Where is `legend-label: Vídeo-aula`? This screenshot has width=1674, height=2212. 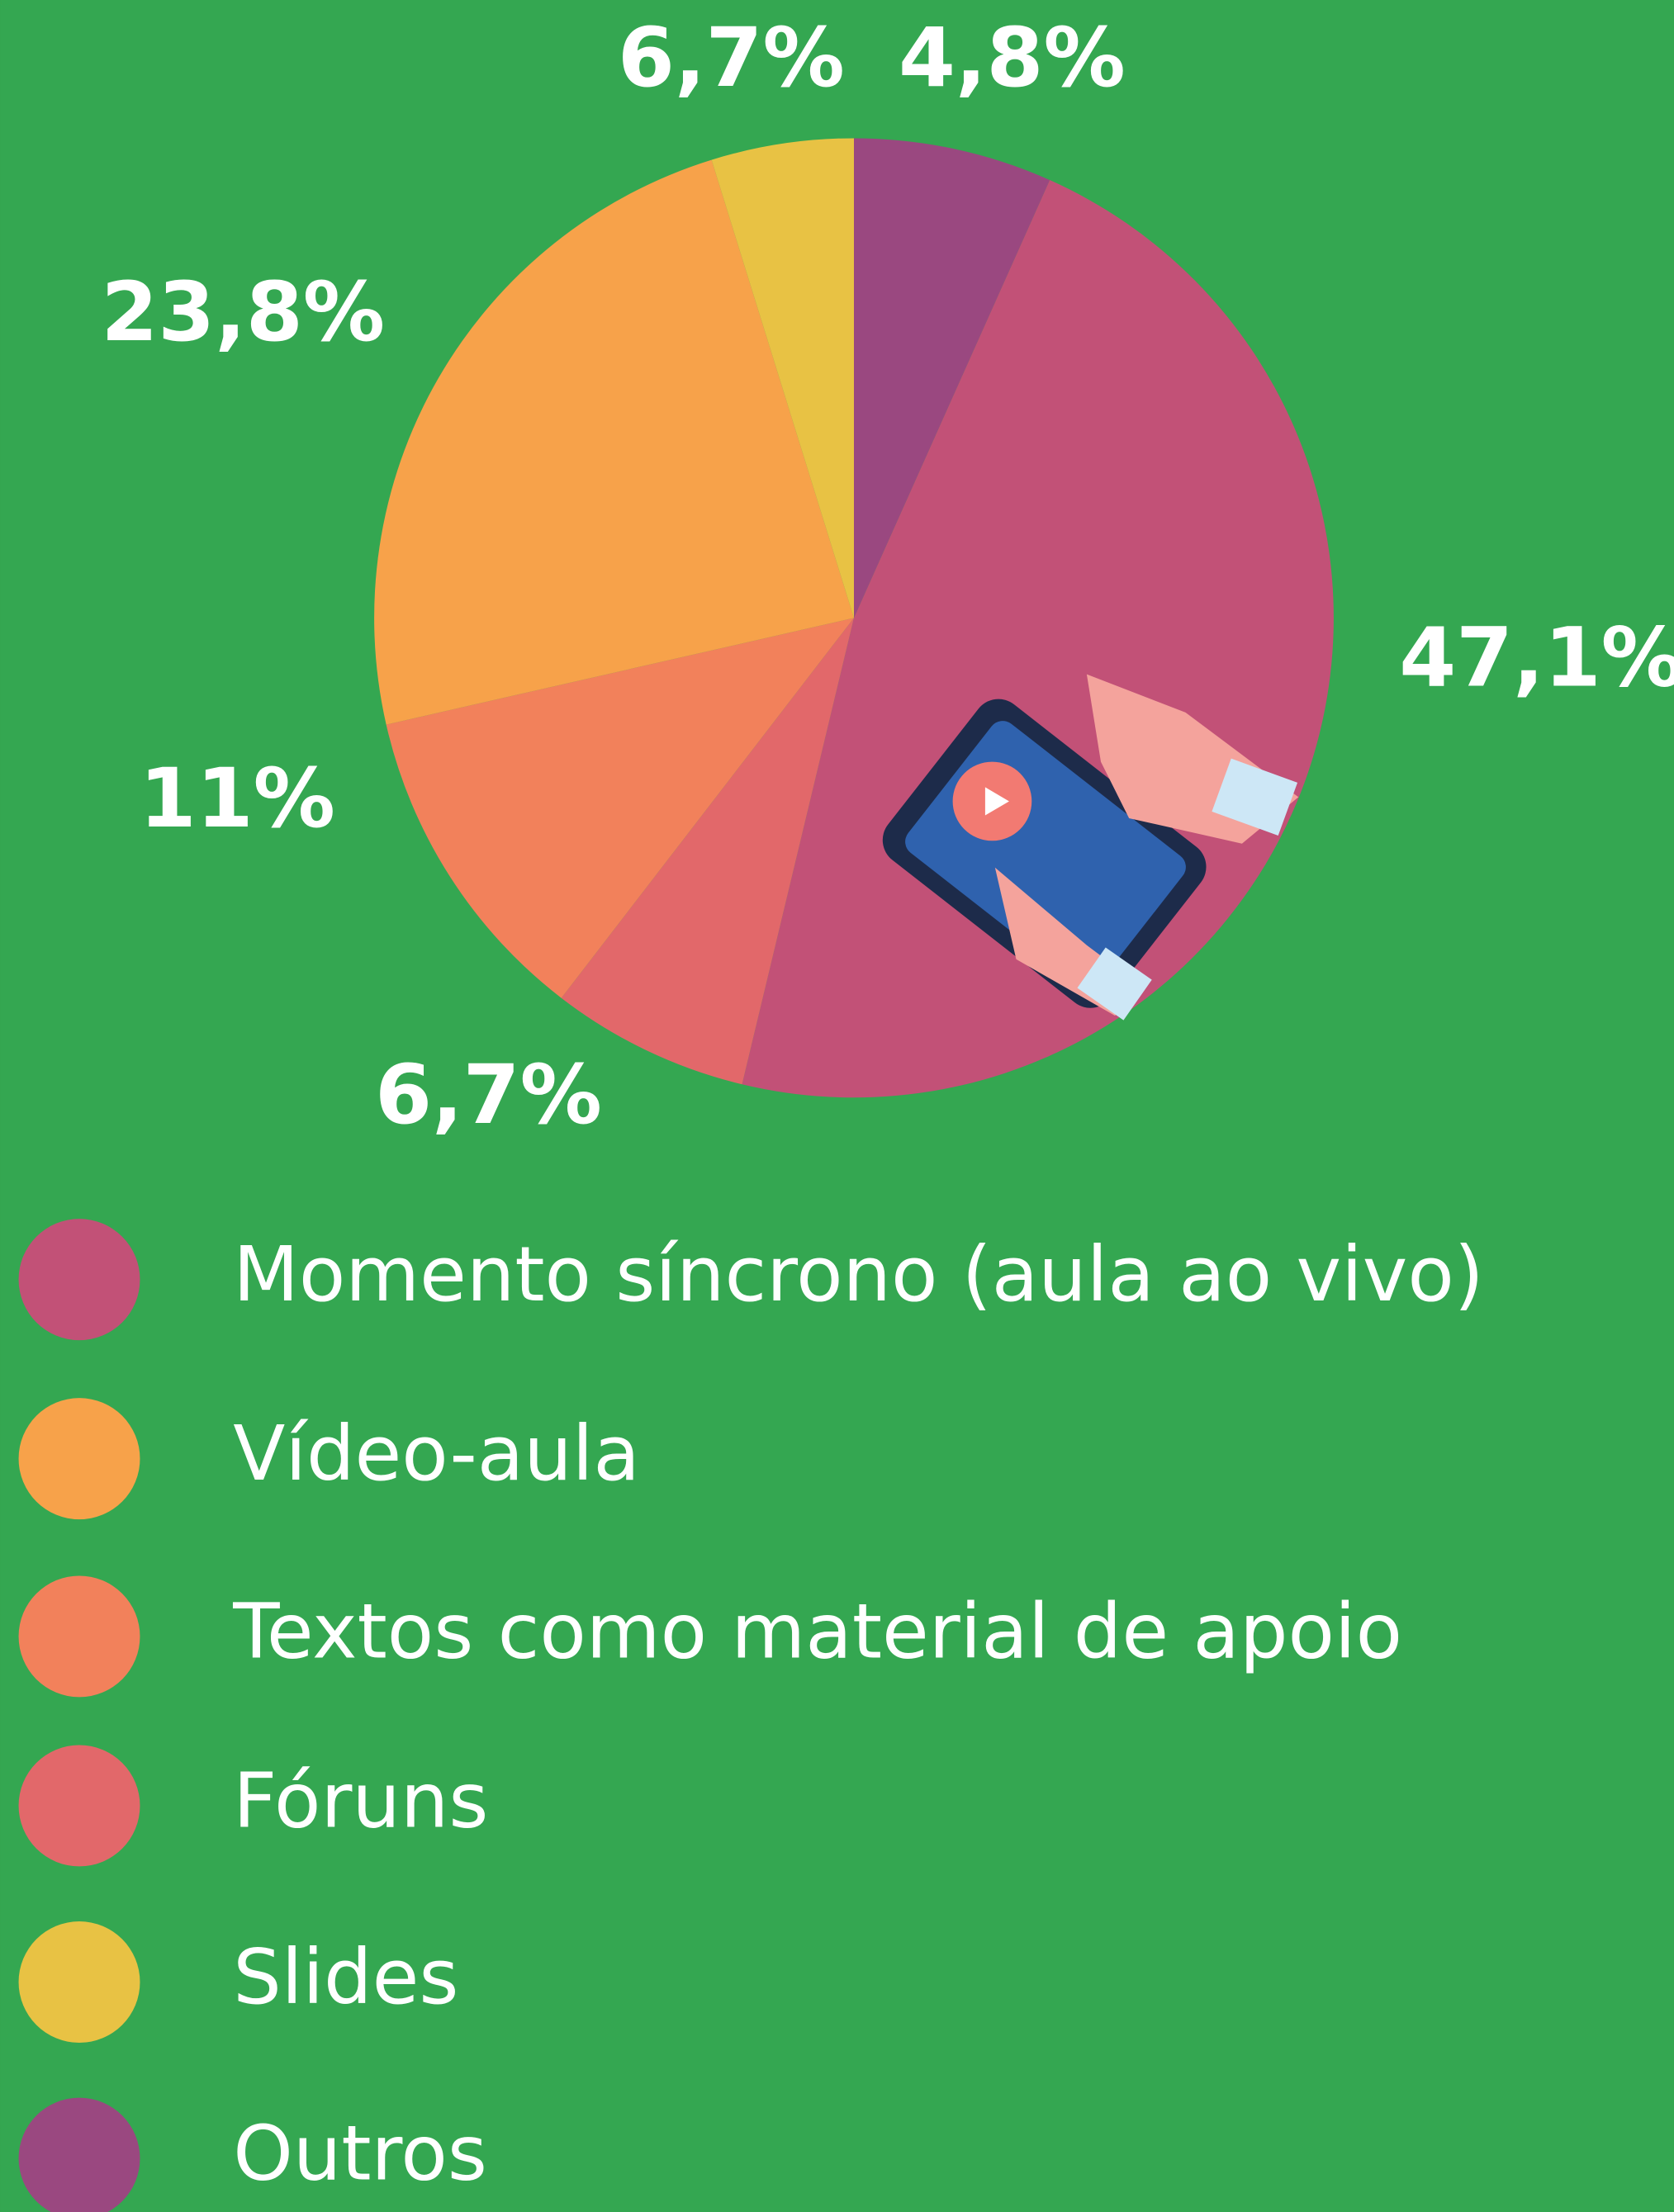
legend-label: Vídeo-aula is located at coordinates (437, 1453).